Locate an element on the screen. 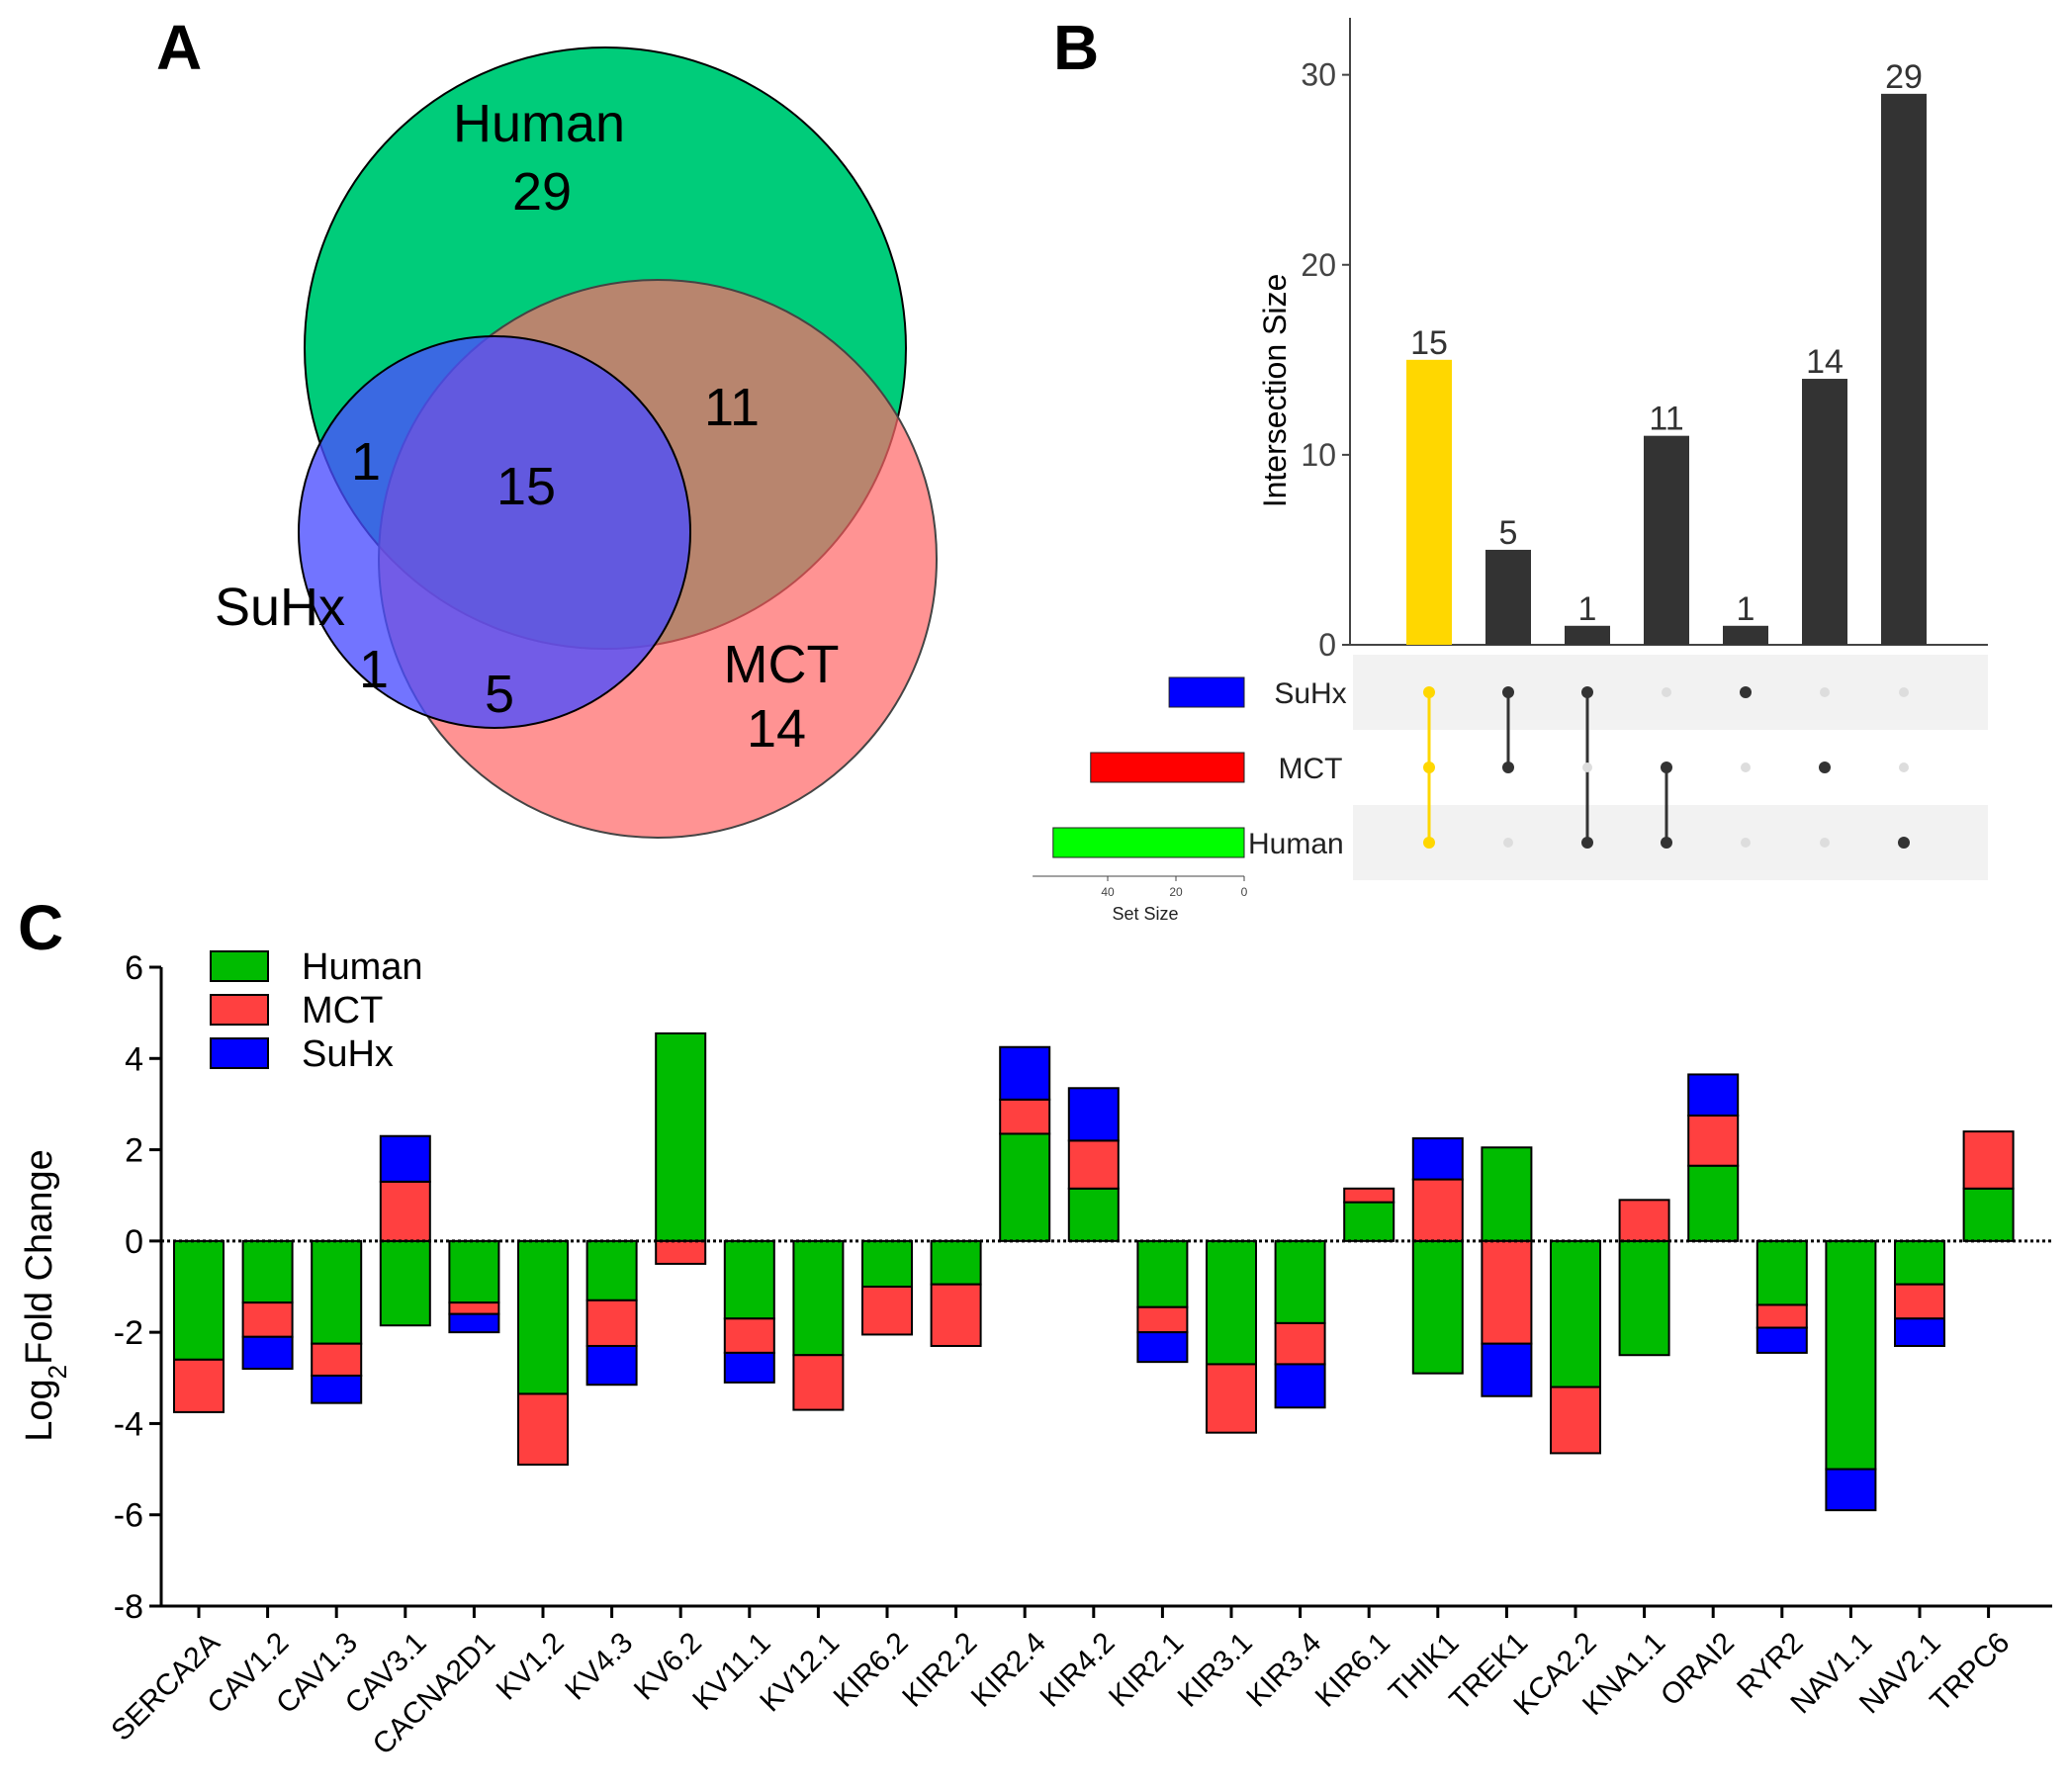 The image size is (2069, 1792). upset-y-tick-label: 0 is located at coordinates (1327, 645).